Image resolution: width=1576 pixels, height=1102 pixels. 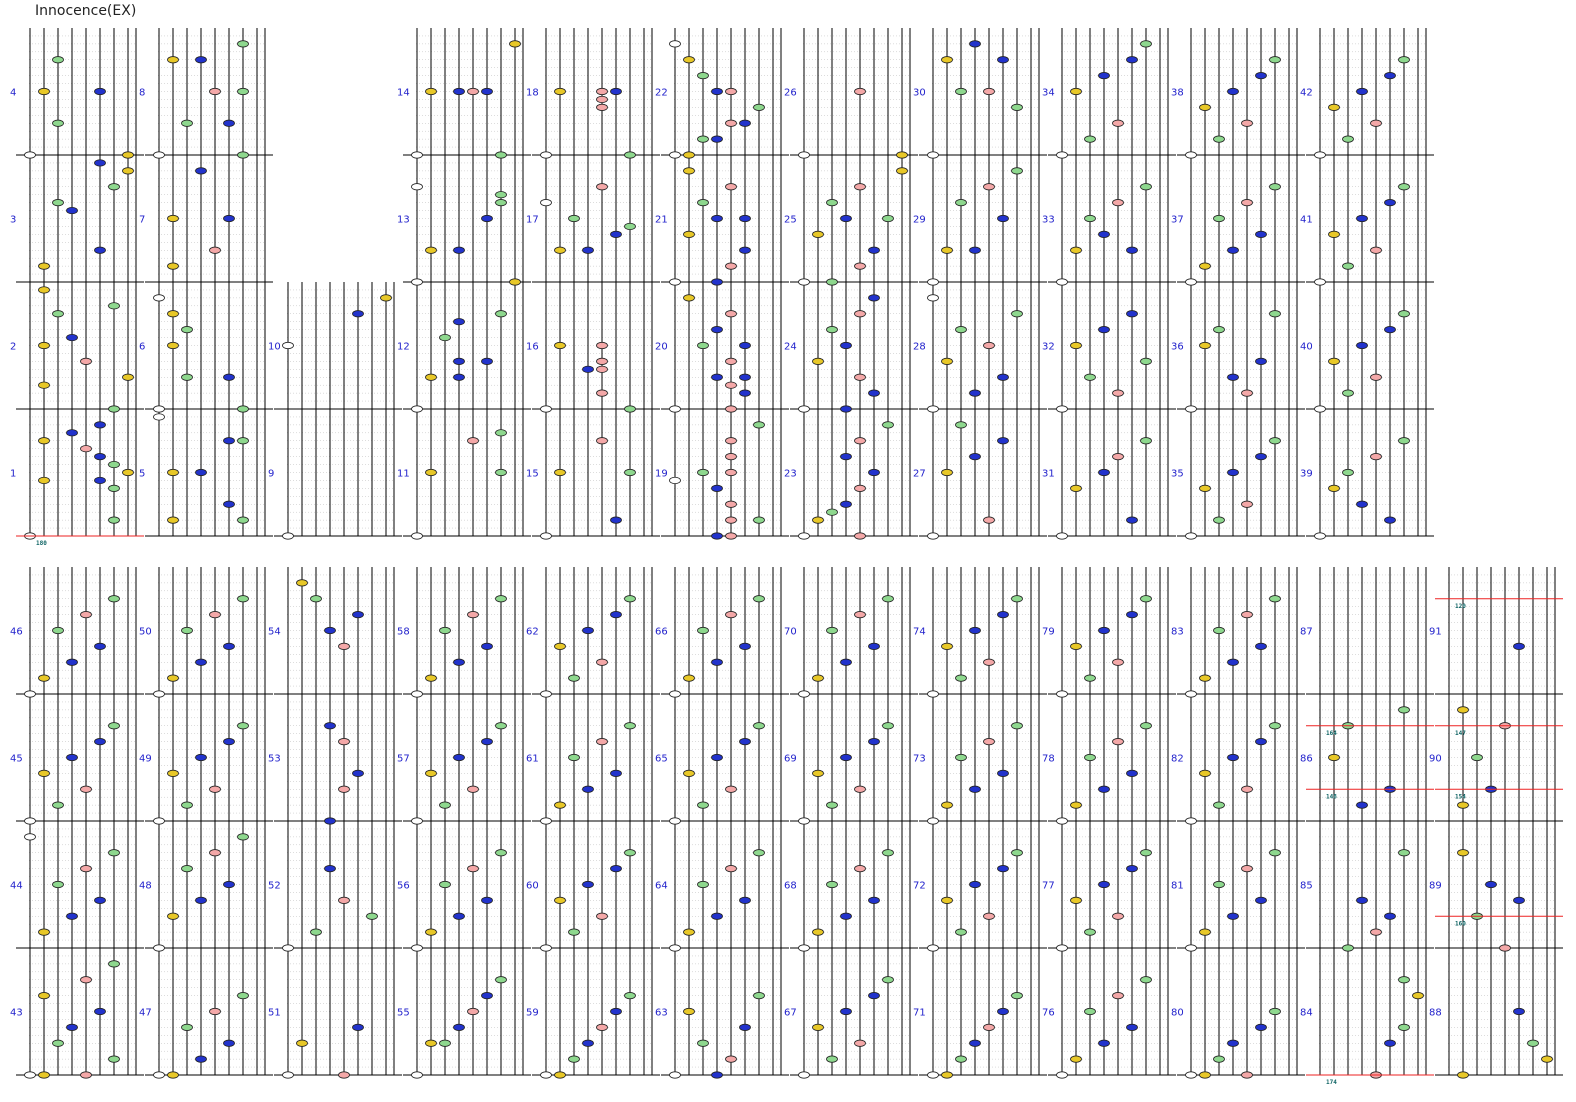 I want to click on measure-number: 4, so click(x=13, y=93).